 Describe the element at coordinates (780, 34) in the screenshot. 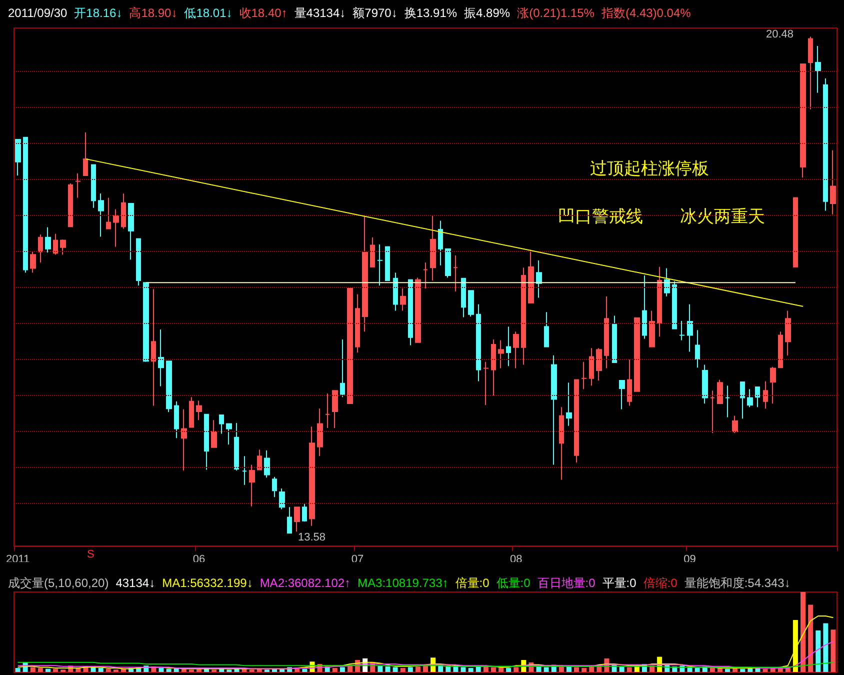

I see `annotation: 20.48` at that location.